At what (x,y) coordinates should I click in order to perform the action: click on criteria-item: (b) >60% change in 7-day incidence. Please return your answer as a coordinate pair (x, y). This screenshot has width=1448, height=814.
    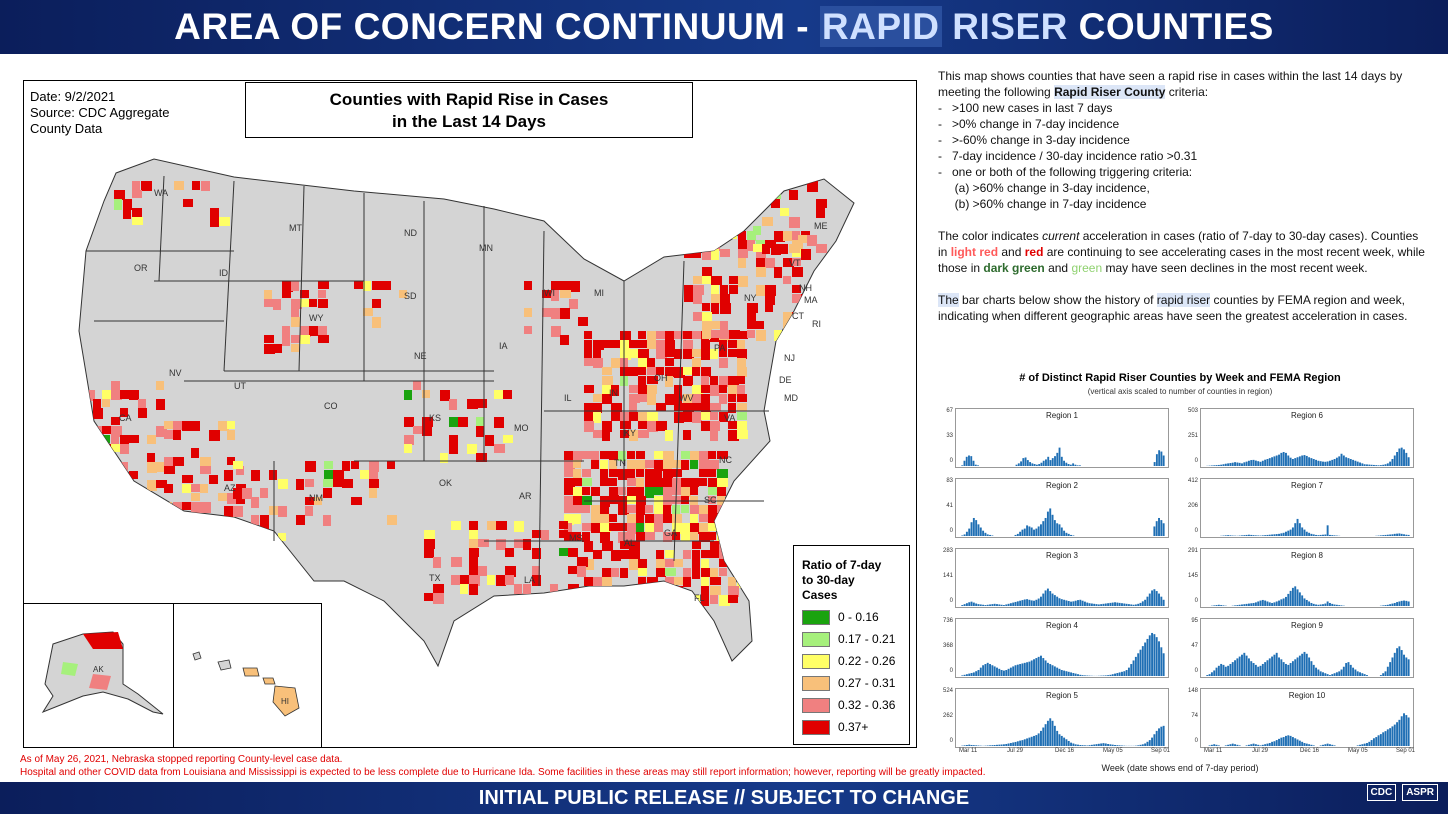
    Looking at the image, I should click on (1042, 204).